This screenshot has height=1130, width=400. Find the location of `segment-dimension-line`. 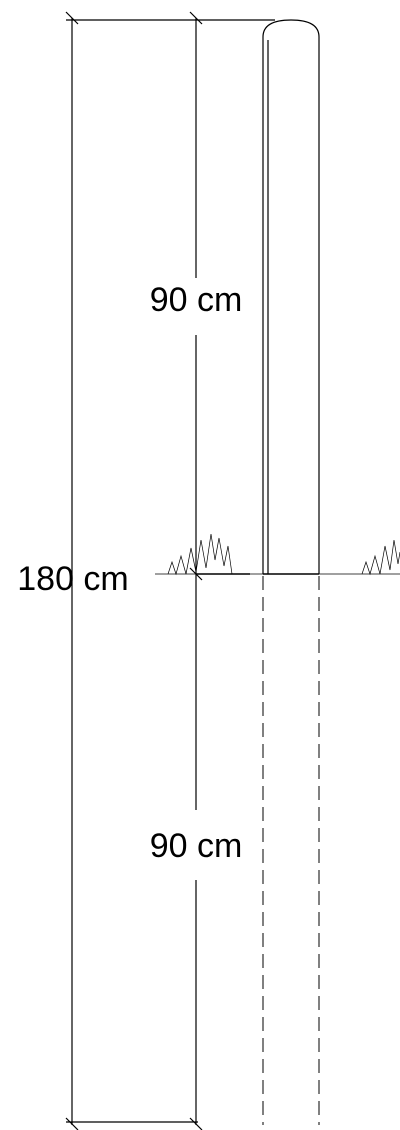

segment-dimension-line is located at coordinates (196, 570).